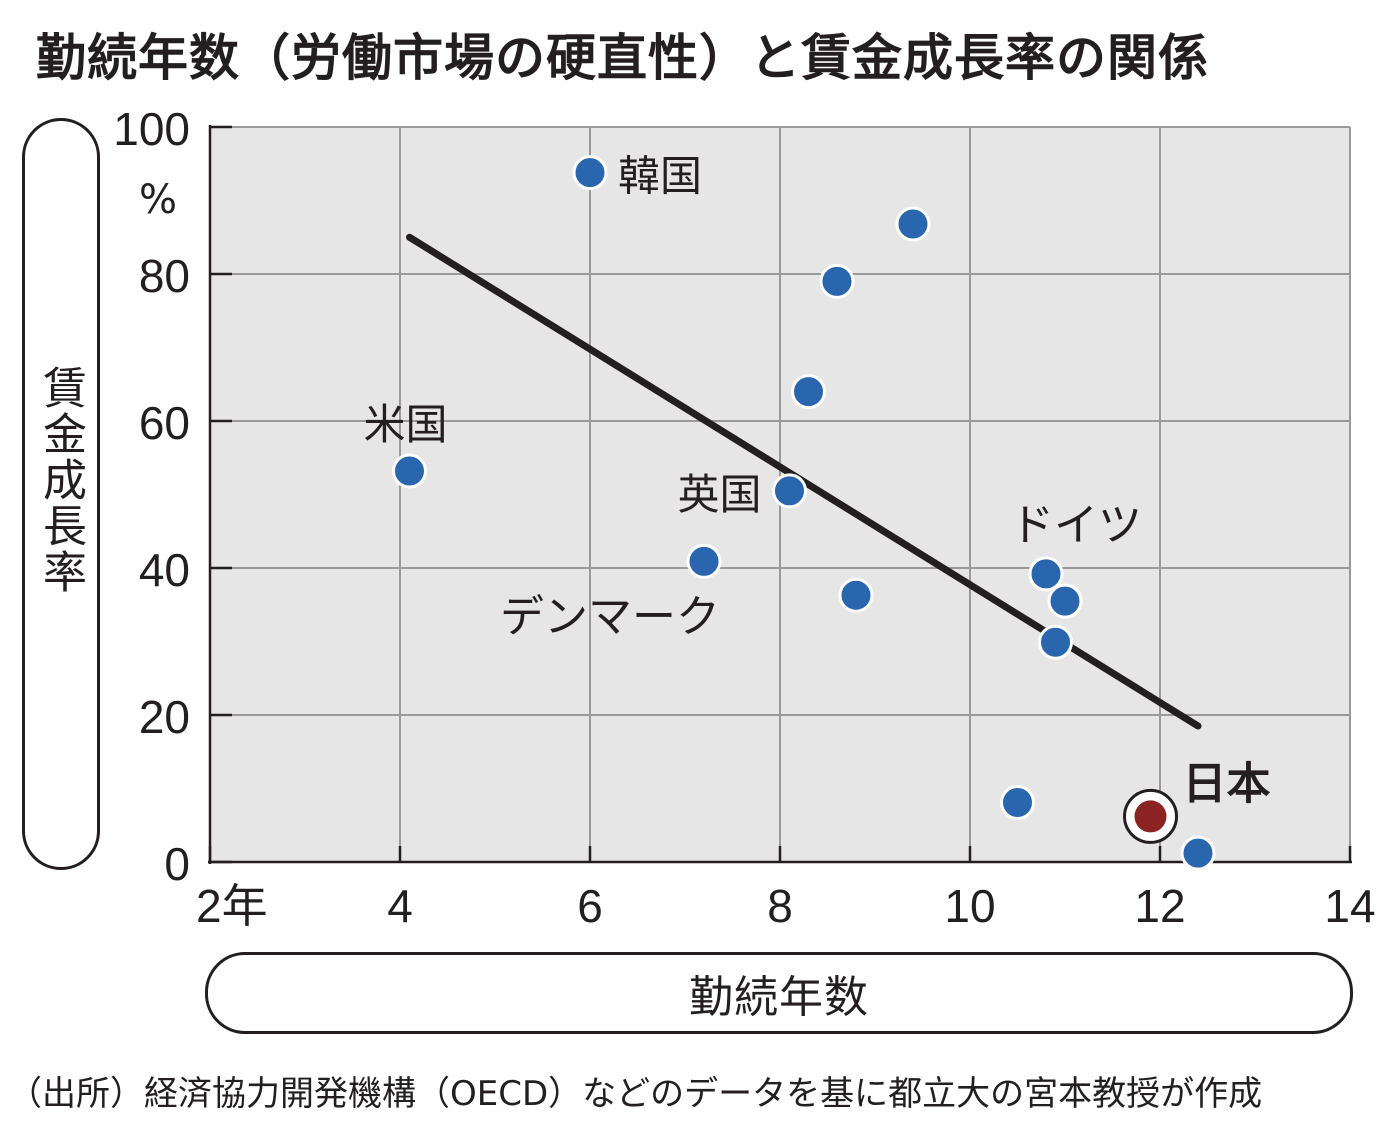  What do you see at coordinates (635, 1094) in the screenshot?
I see `source-note: （出所）経済協力開発機構（OECD）などのデータを基に都立大の宮本教授が作成` at bounding box center [635, 1094].